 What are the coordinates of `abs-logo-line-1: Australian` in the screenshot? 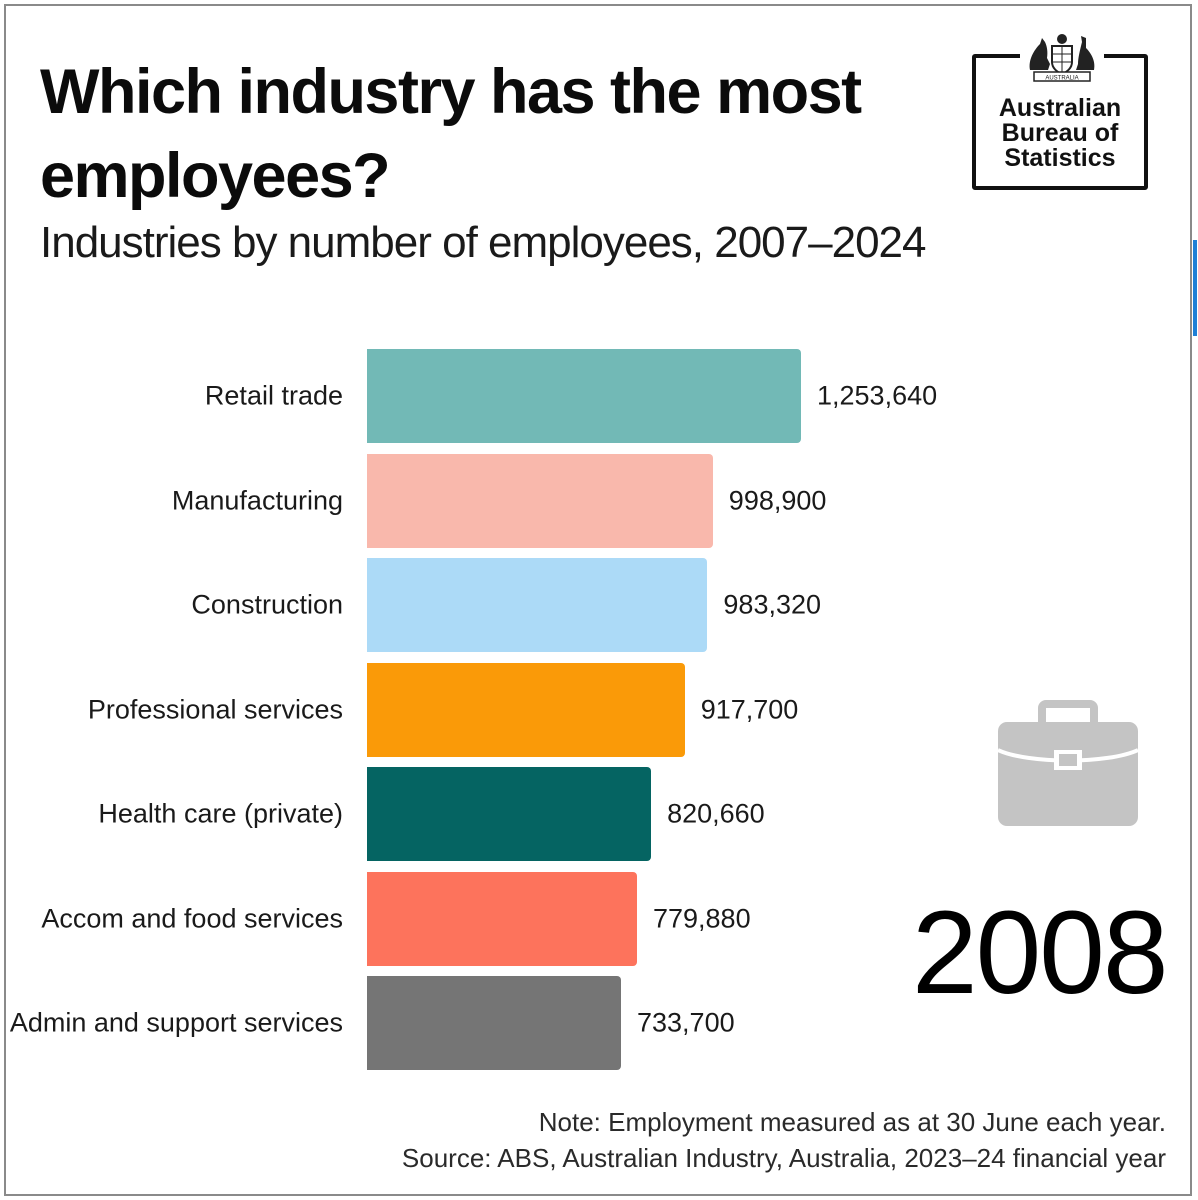 It's located at (1060, 108).